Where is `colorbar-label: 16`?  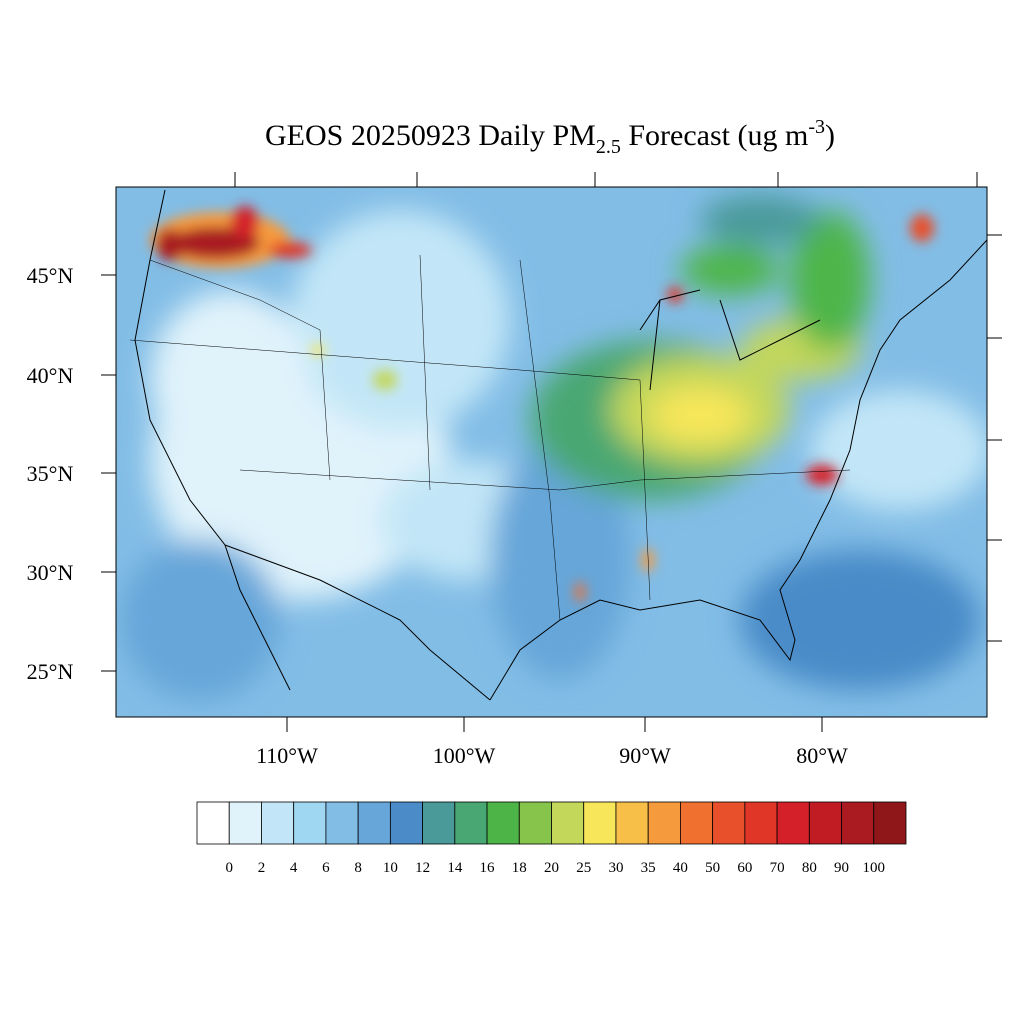
colorbar-label: 16 is located at coordinates (488, 868).